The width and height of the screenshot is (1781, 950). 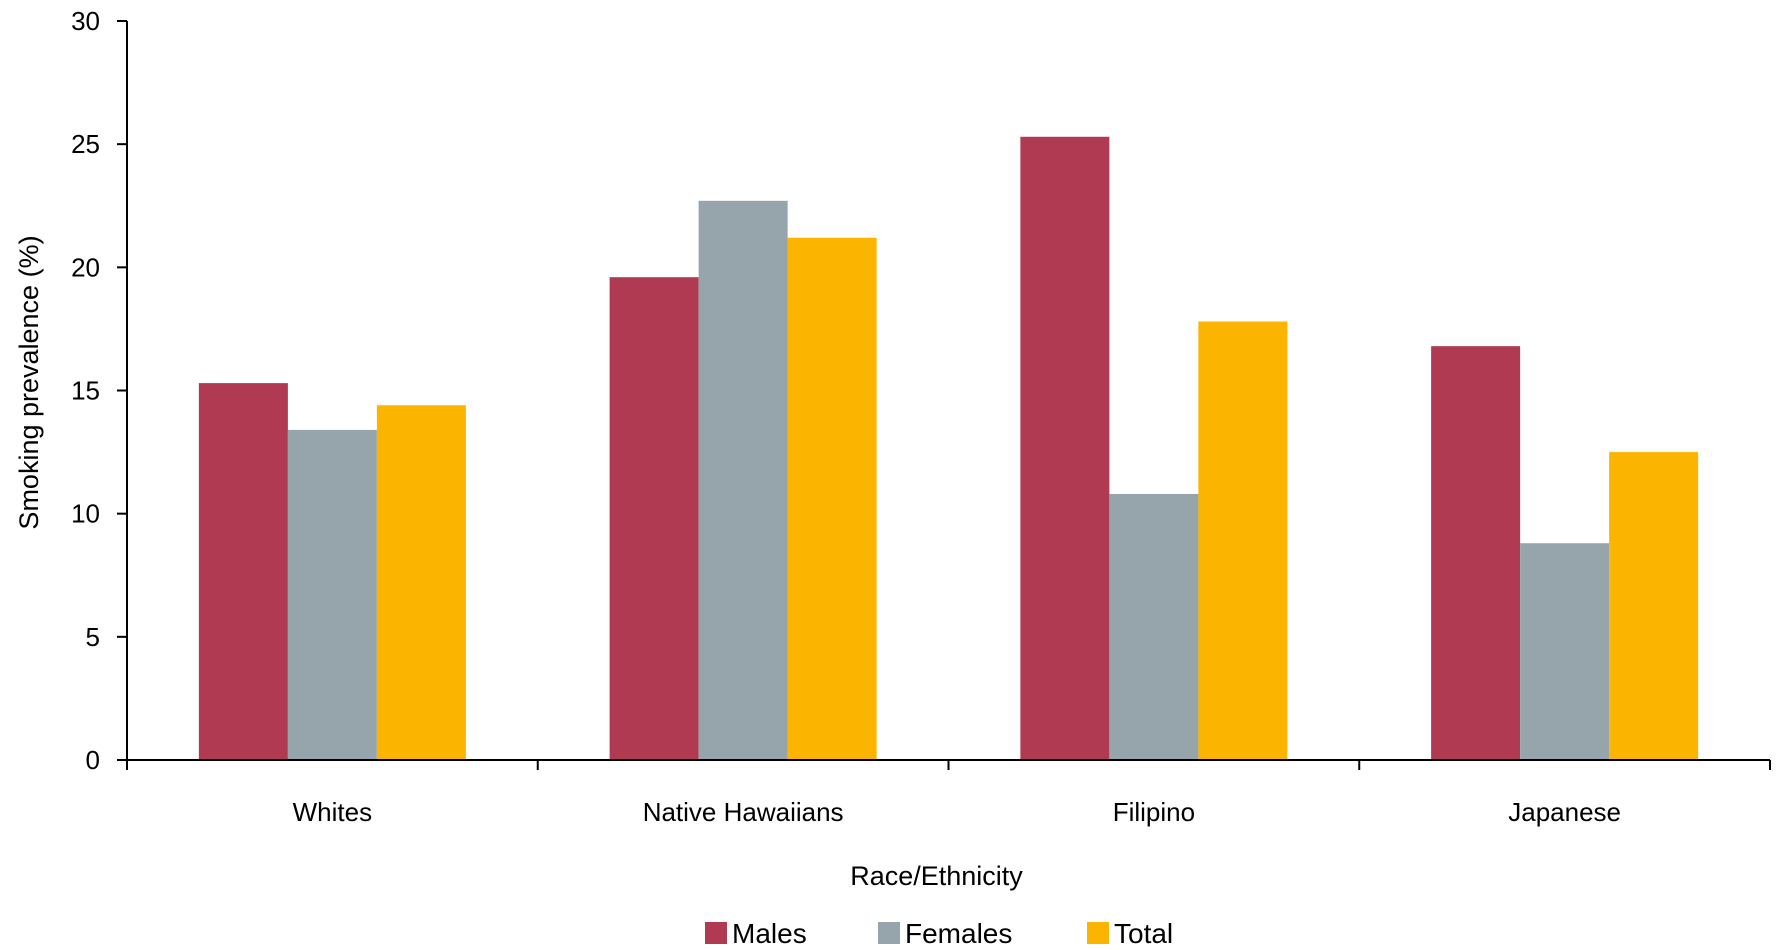 What do you see at coordinates (1098, 933) in the screenshot?
I see `legend-swatch-total` at bounding box center [1098, 933].